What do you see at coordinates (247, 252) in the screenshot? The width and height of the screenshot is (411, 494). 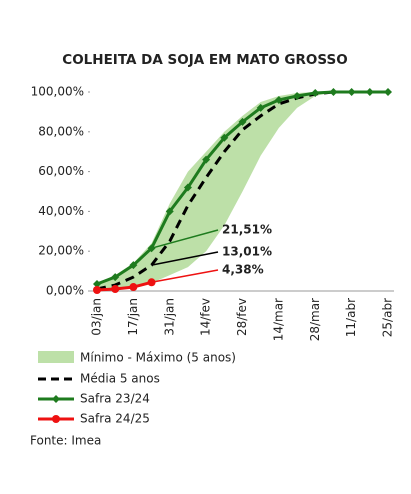 I see `data-label: 13,01%` at bounding box center [247, 252].